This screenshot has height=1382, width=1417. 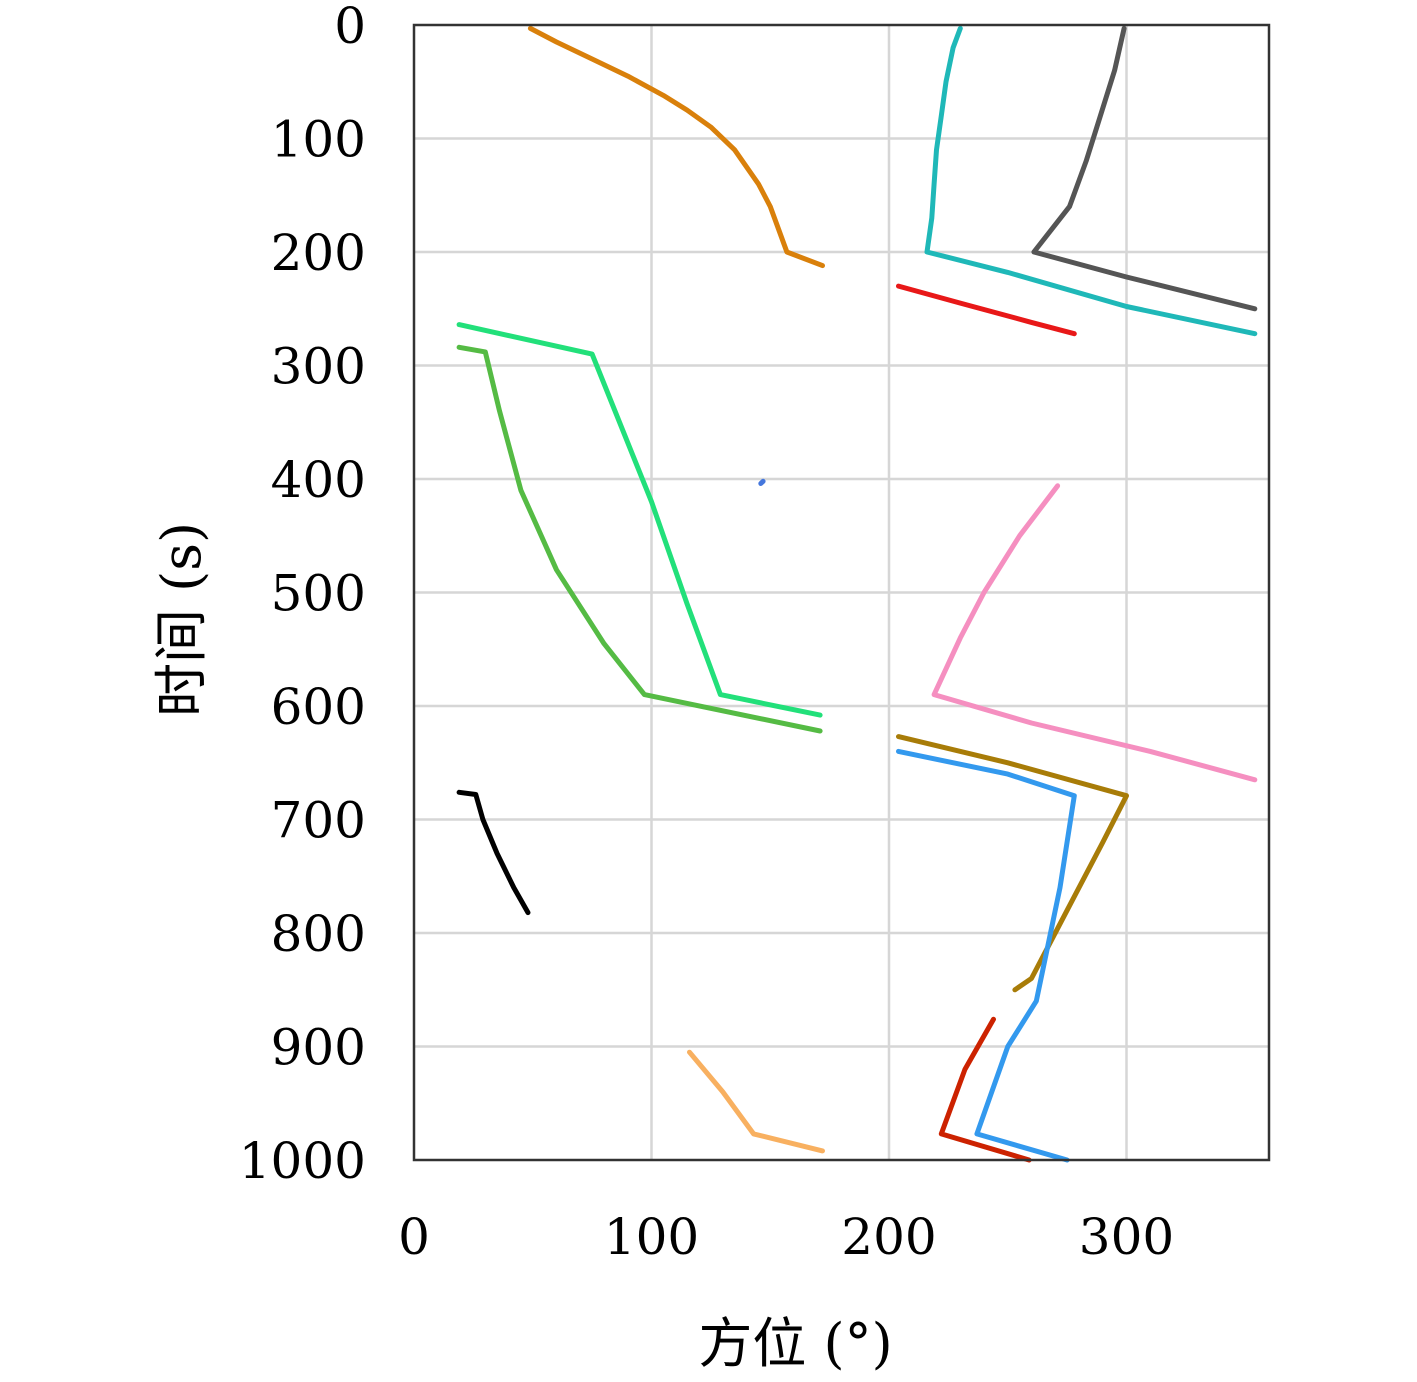 I want to click on y-tick-label: 400, so click(x=318, y=480).